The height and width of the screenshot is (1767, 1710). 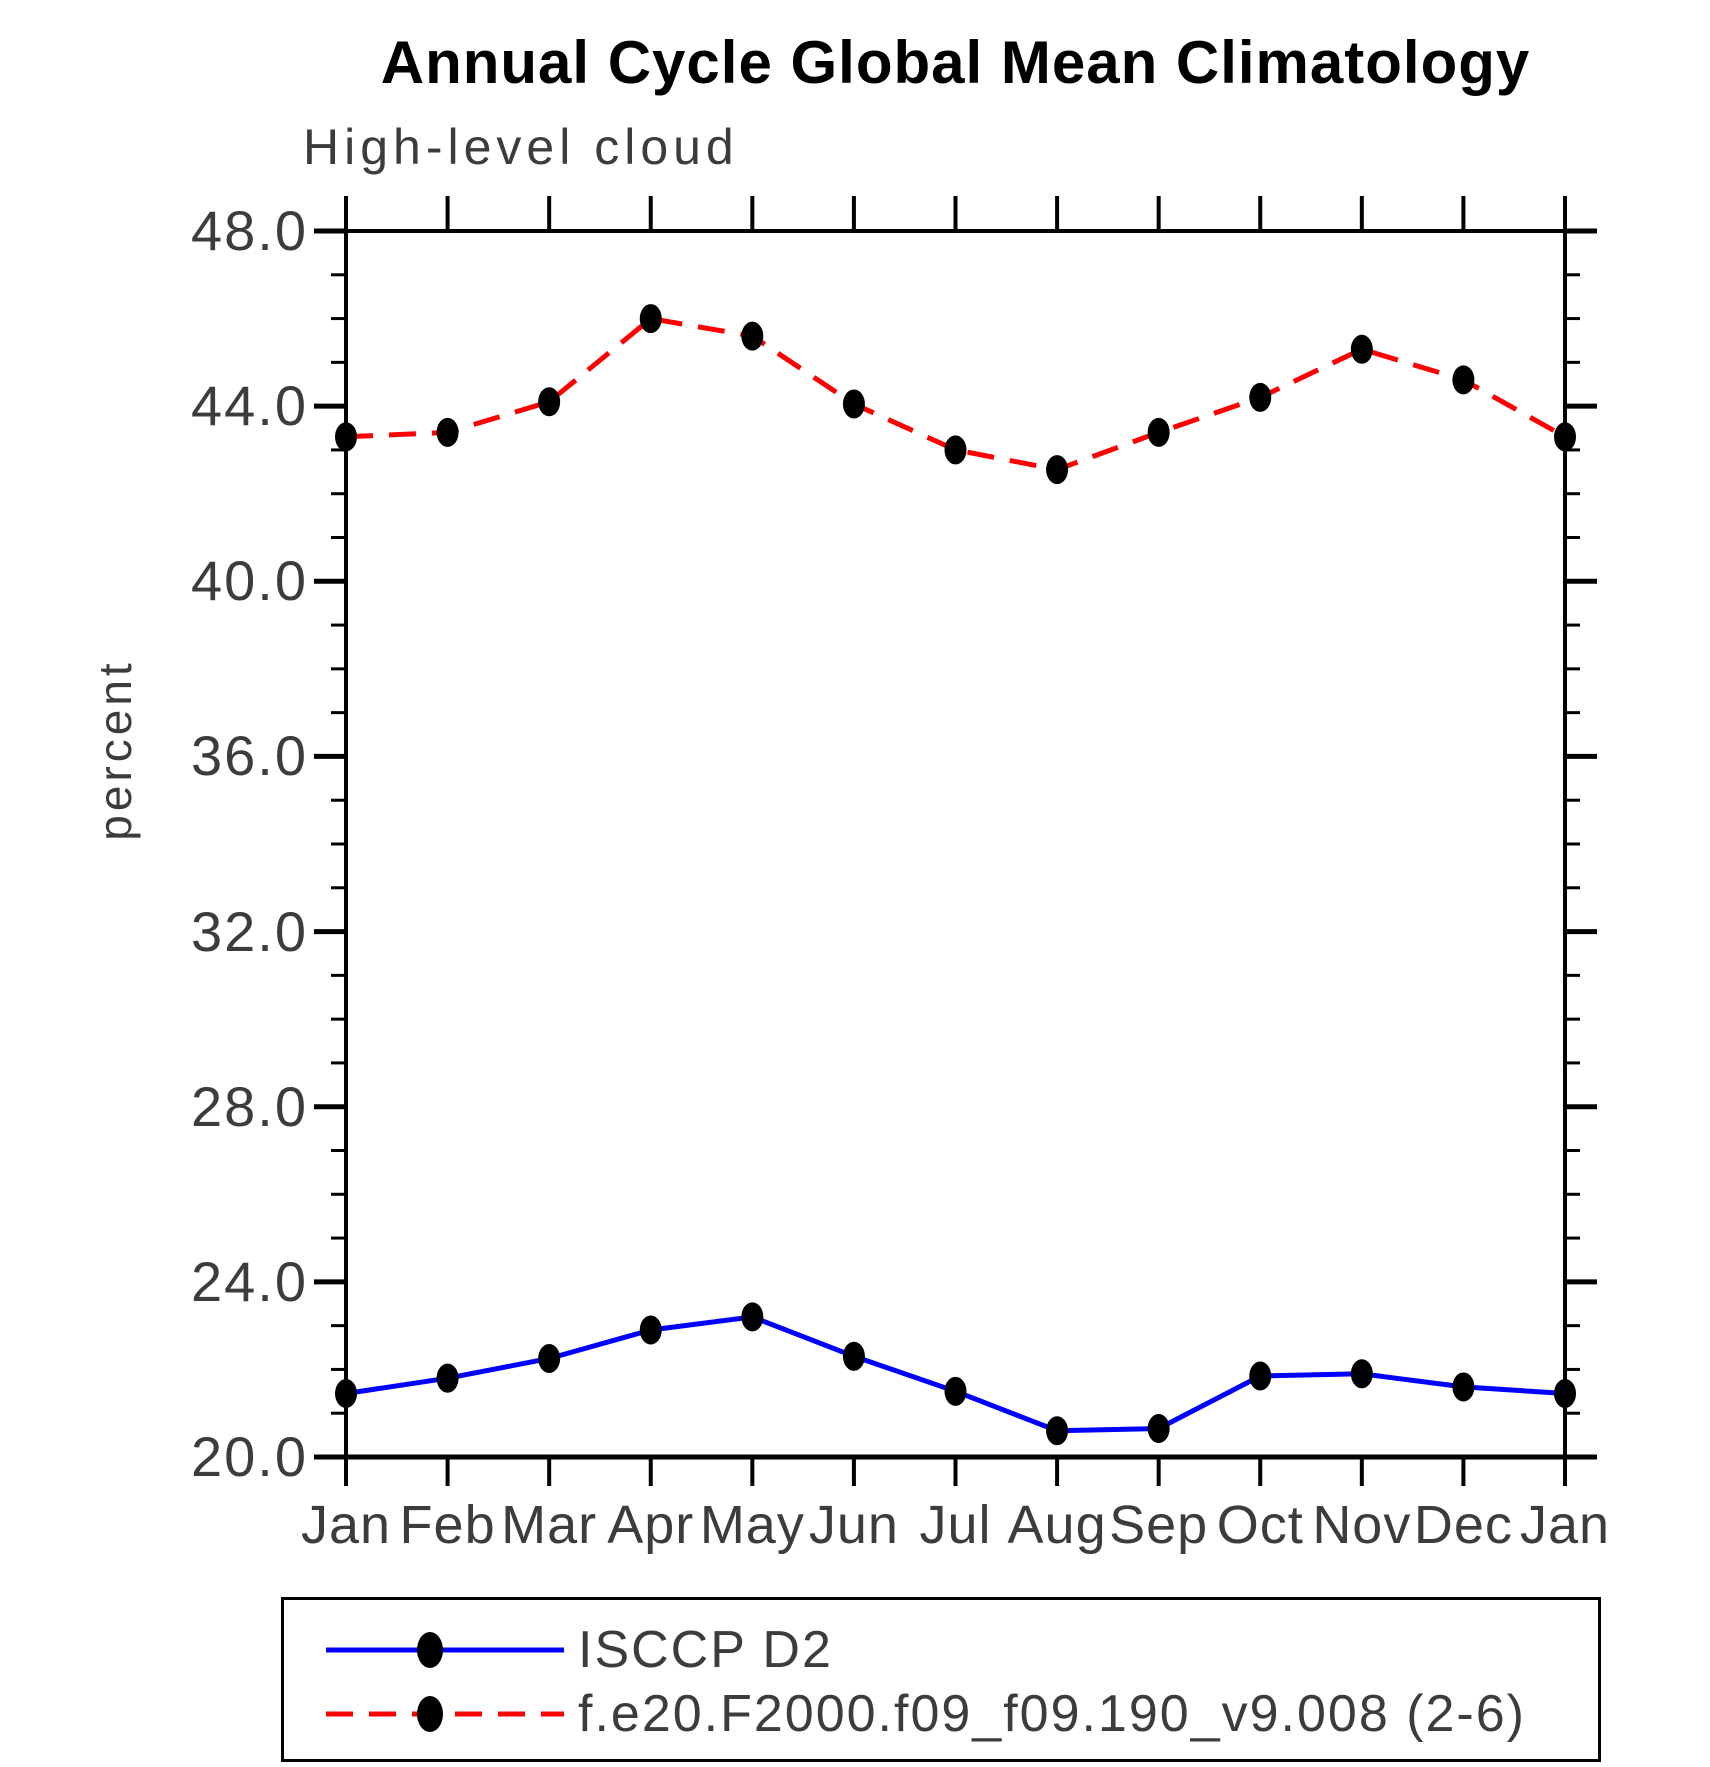 What do you see at coordinates (1463, 380) in the screenshot?
I see `data-point-marker-s1-Dec` at bounding box center [1463, 380].